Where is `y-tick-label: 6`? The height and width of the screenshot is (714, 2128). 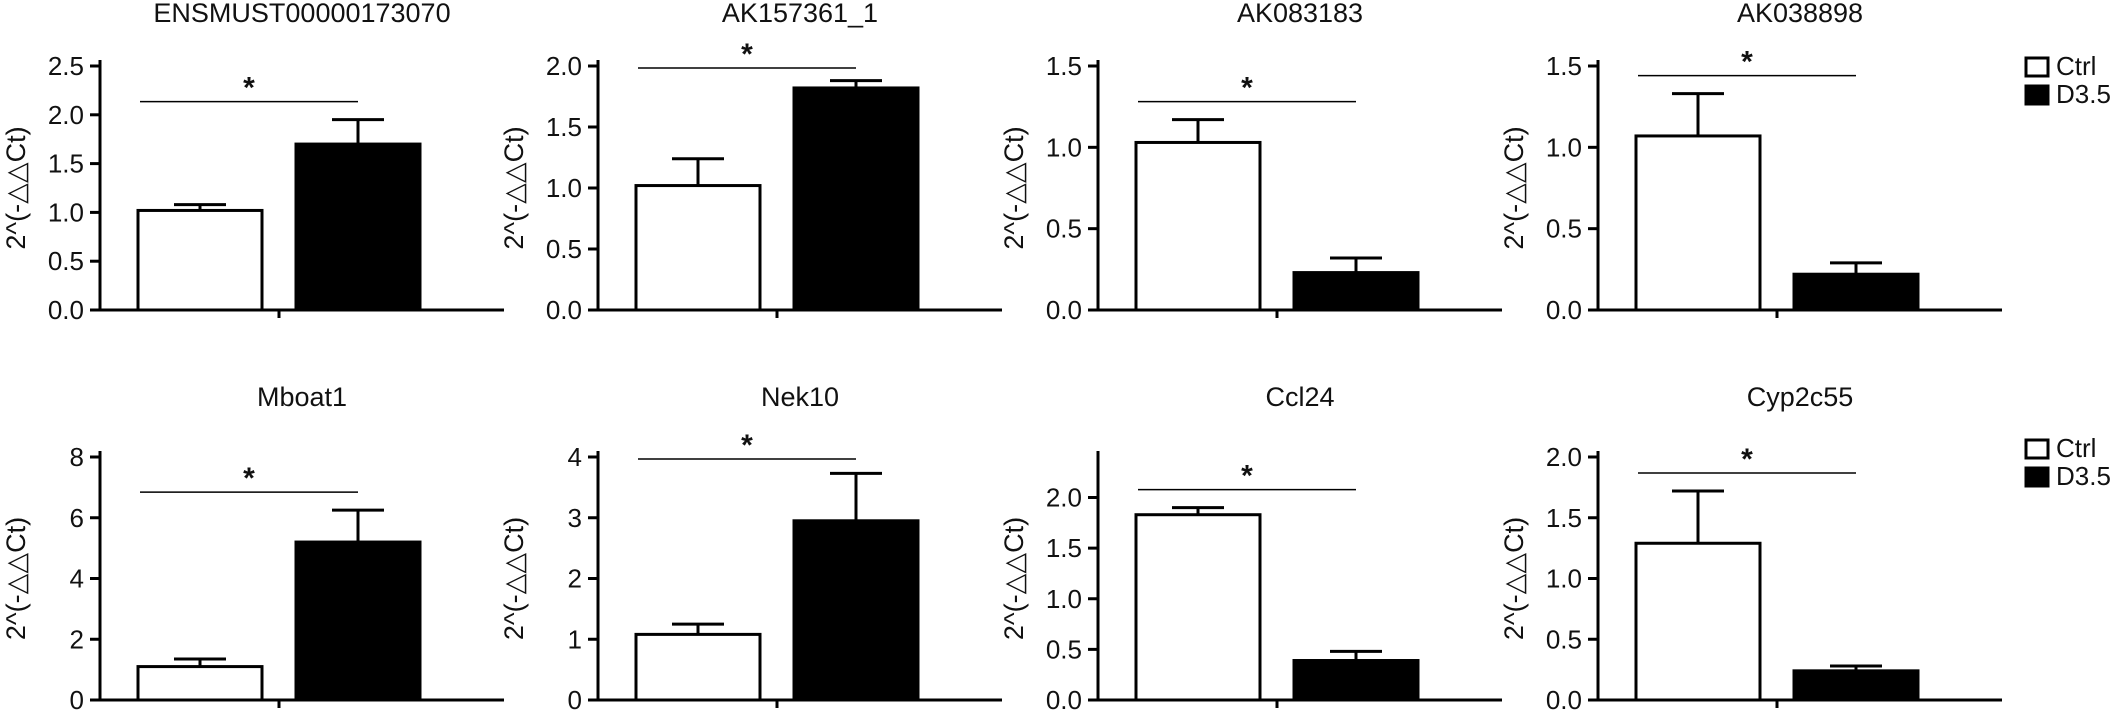 y-tick-label: 6 is located at coordinates (77, 518).